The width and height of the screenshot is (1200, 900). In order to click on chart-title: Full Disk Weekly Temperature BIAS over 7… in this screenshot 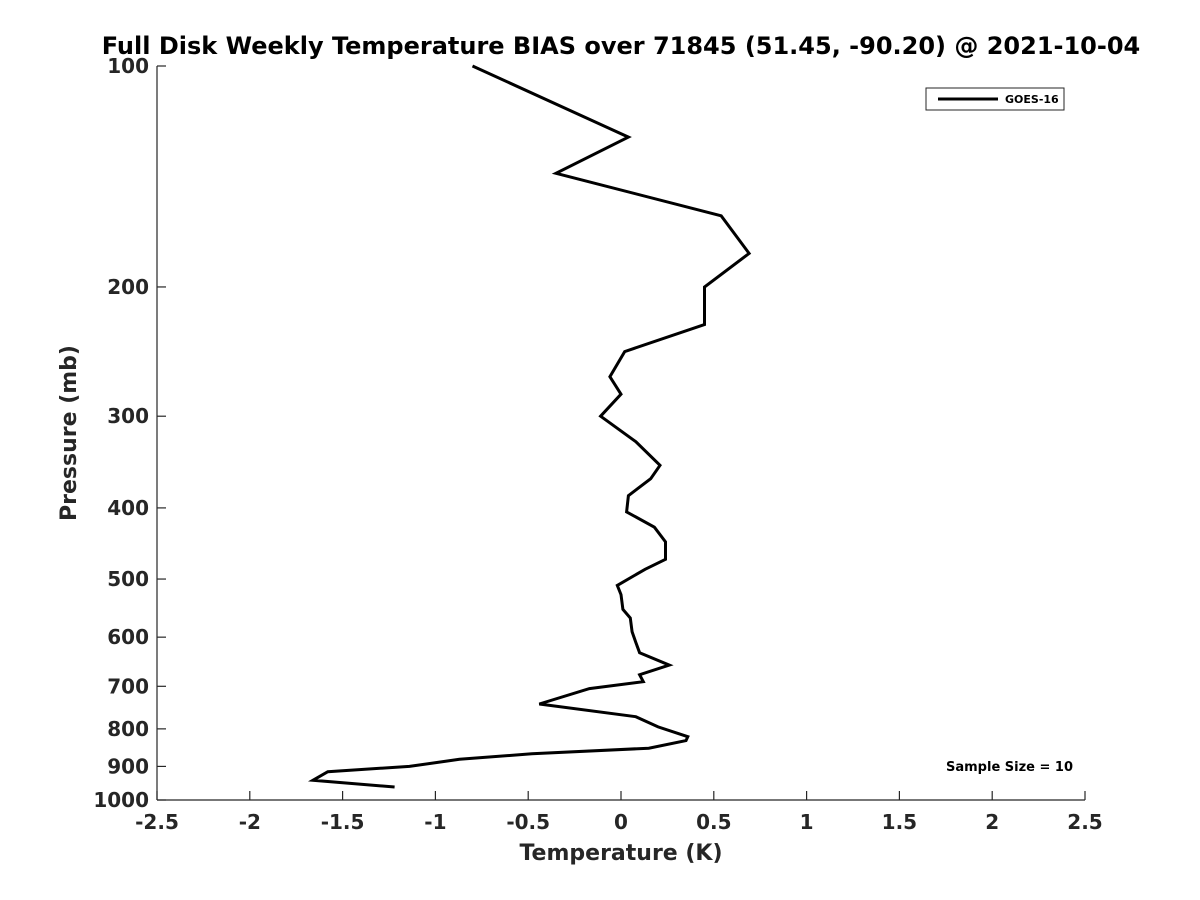, I will do `click(621, 46)`.